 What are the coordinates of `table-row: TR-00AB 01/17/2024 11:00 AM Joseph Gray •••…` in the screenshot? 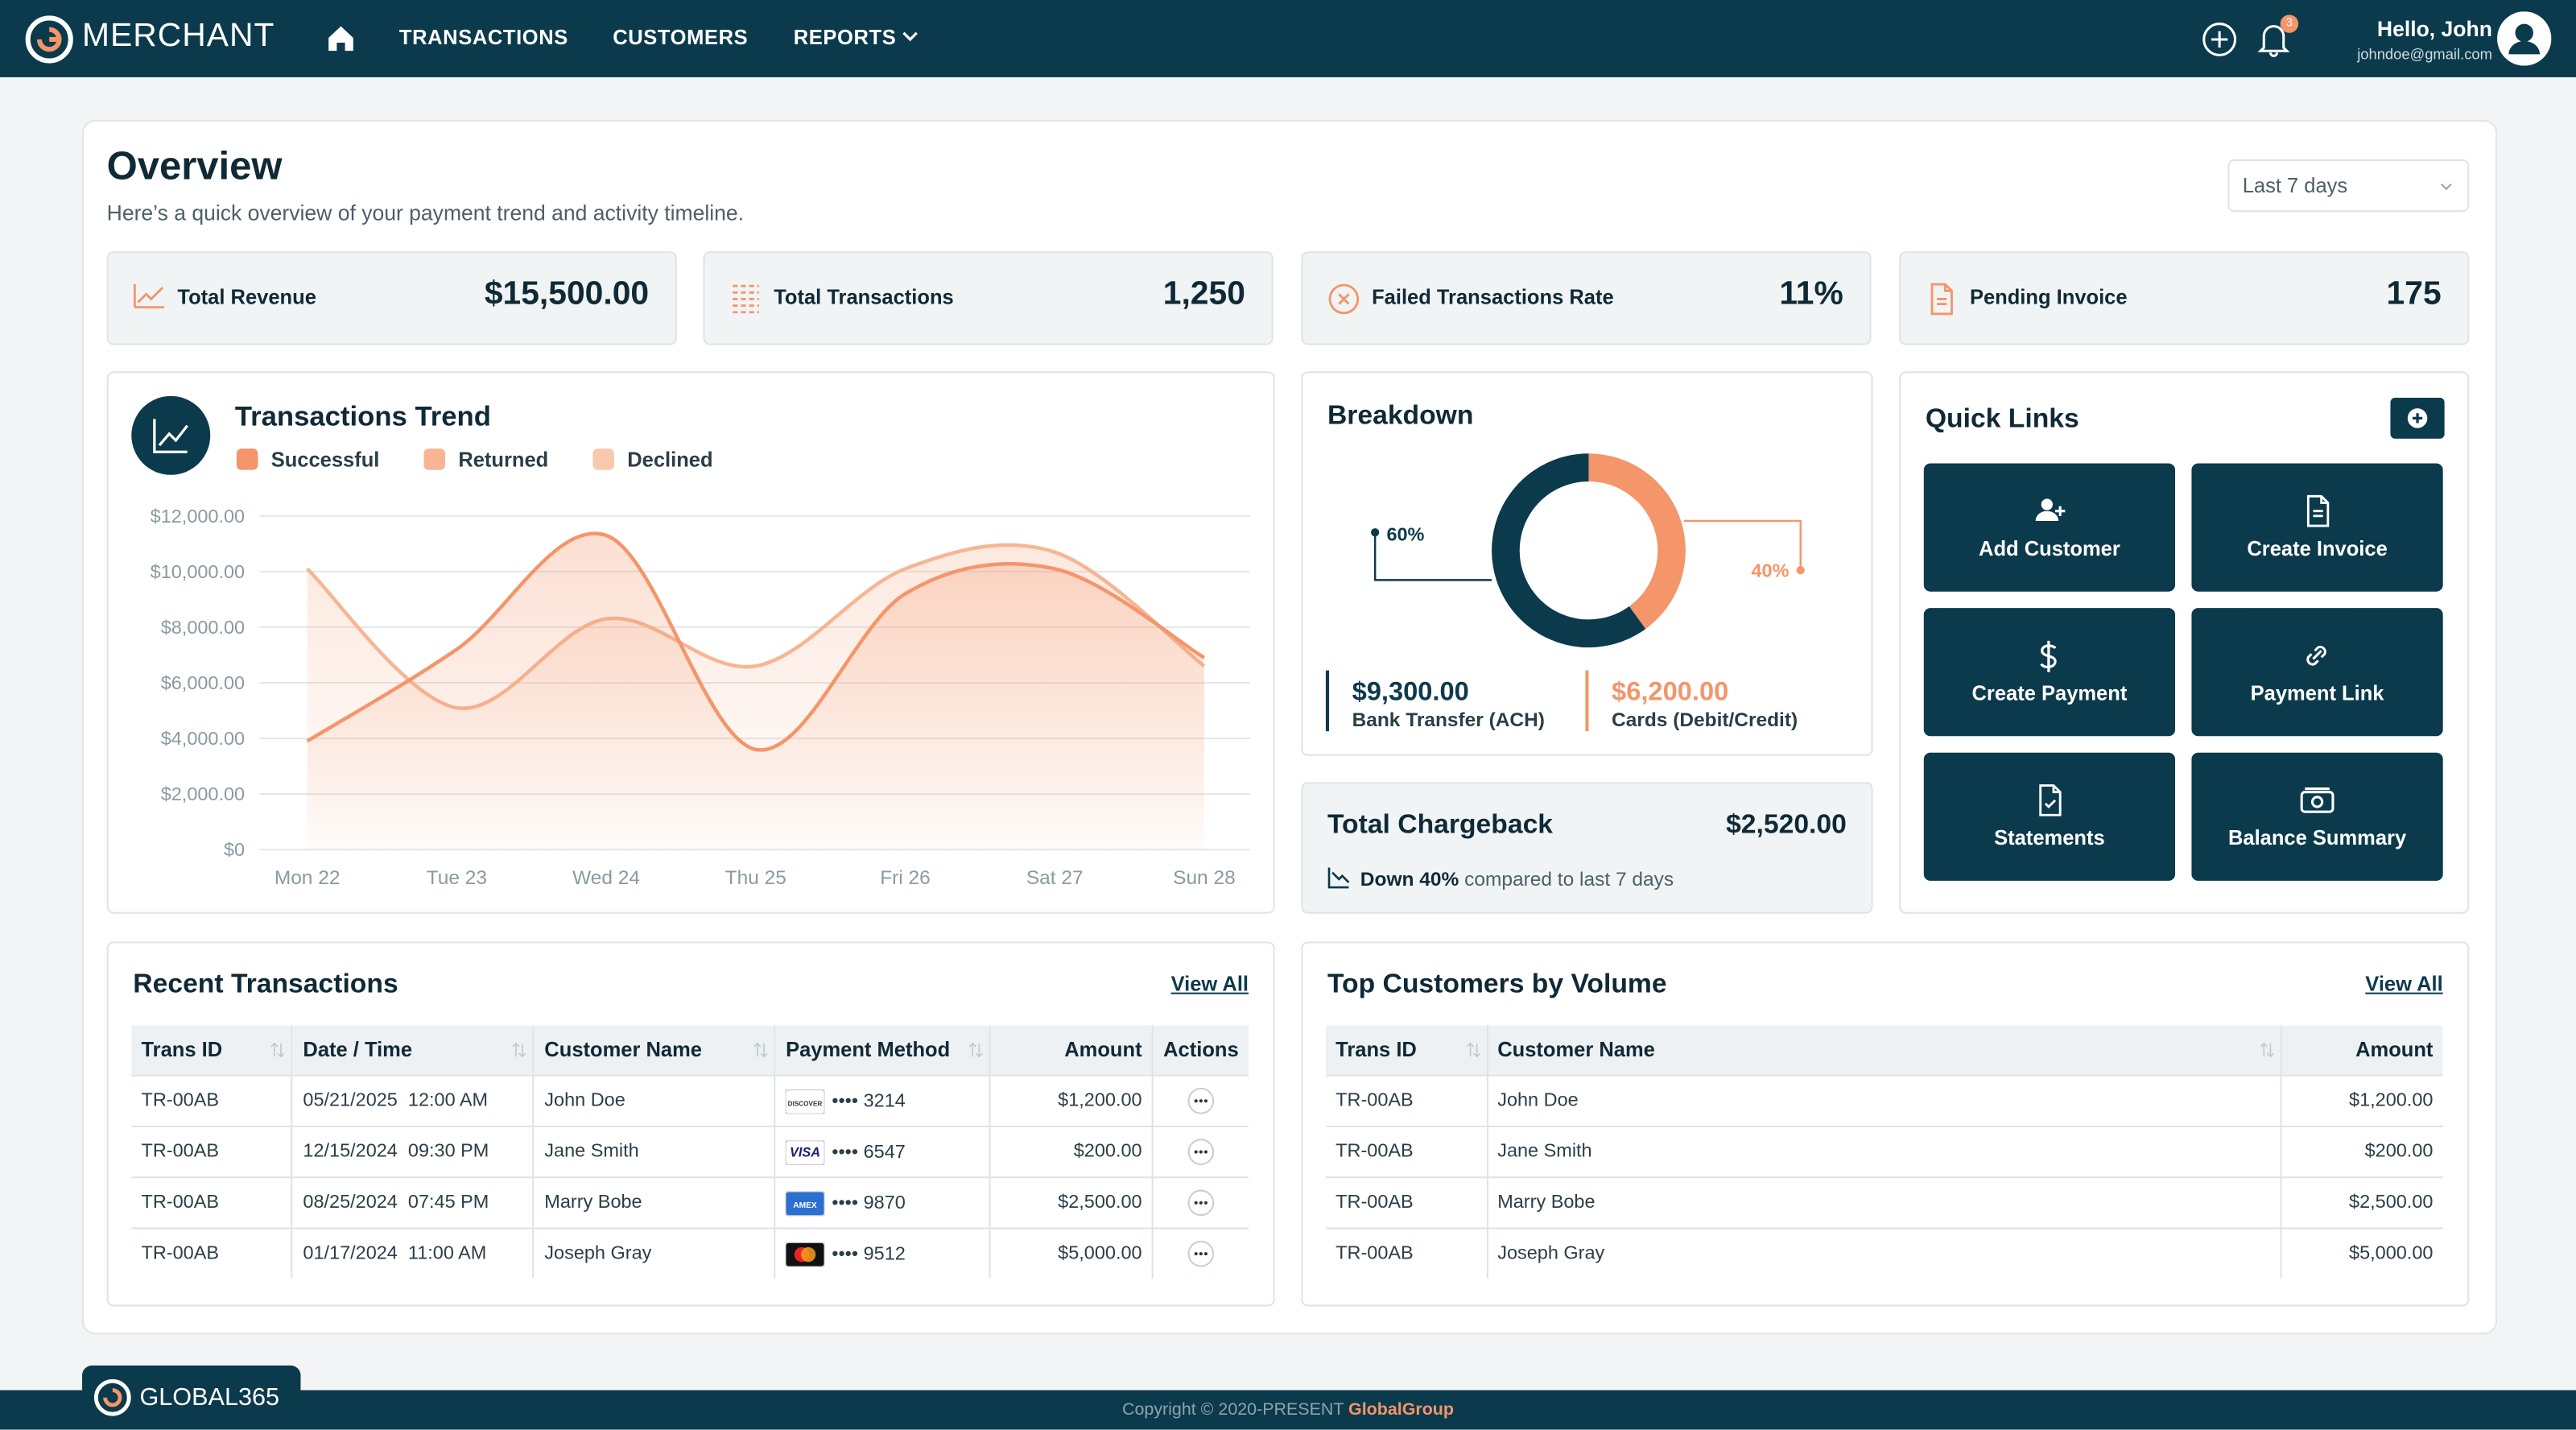 It's located at (690, 1253).